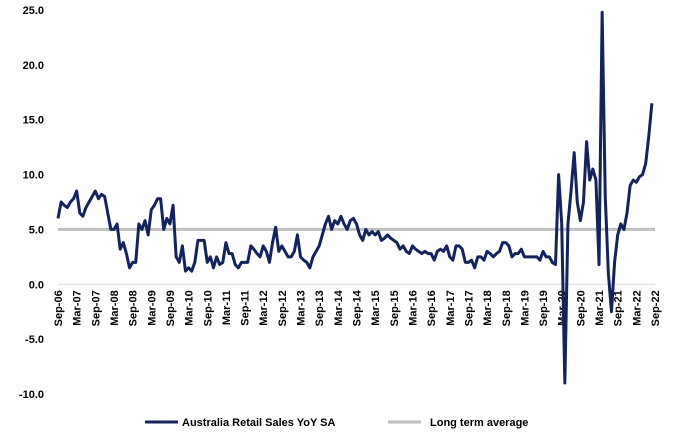  Describe the element at coordinates (469, 308) in the screenshot. I see `x-tick-label: Sep-17` at that location.